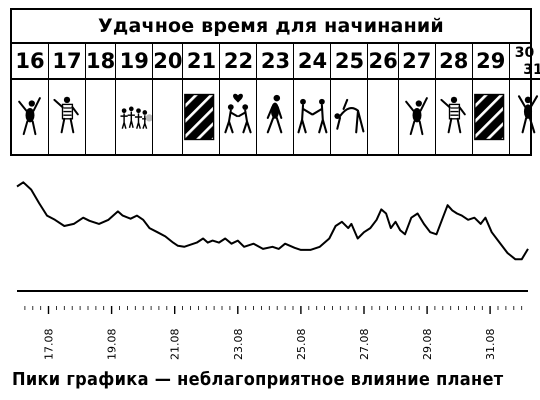 The image size is (540, 400). I want to click on day-cell: 24, so click(313, 99).